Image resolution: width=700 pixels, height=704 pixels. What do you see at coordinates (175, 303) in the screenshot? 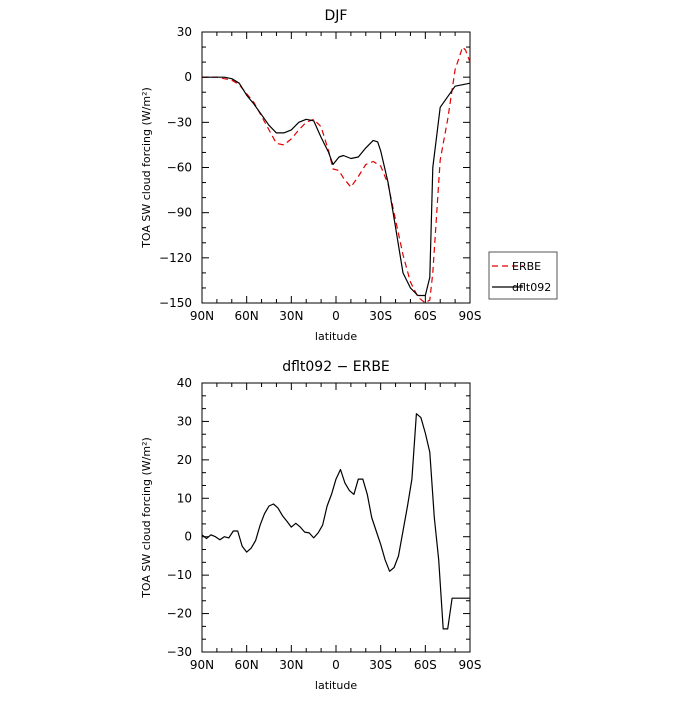
I see `y-tick-label: −150` at bounding box center [175, 303].